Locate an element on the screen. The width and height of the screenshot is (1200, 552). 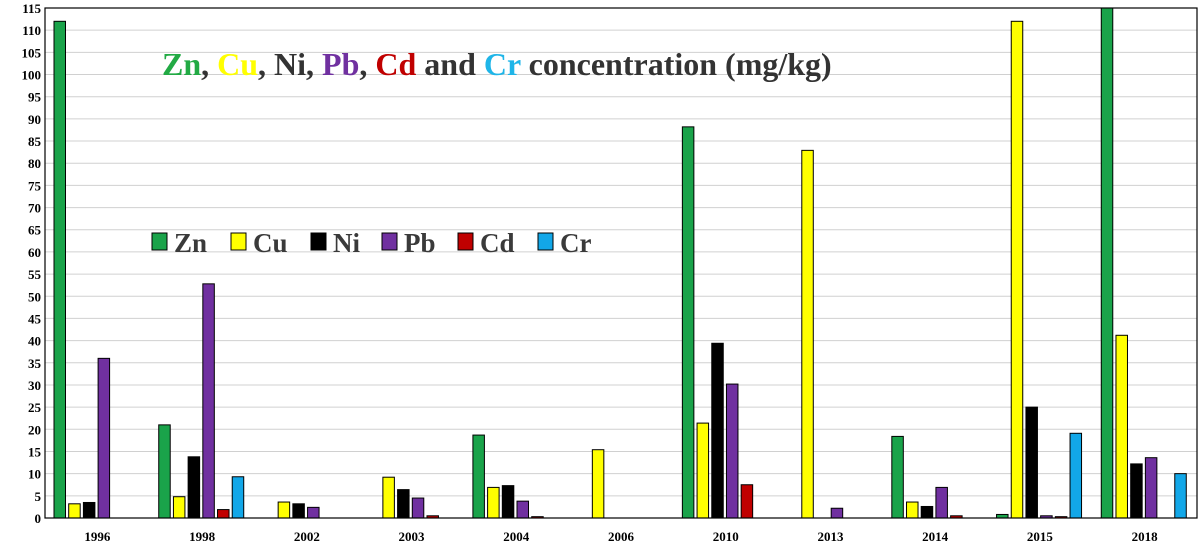
y-tick-label: 20 is located at coordinates (34, 429).